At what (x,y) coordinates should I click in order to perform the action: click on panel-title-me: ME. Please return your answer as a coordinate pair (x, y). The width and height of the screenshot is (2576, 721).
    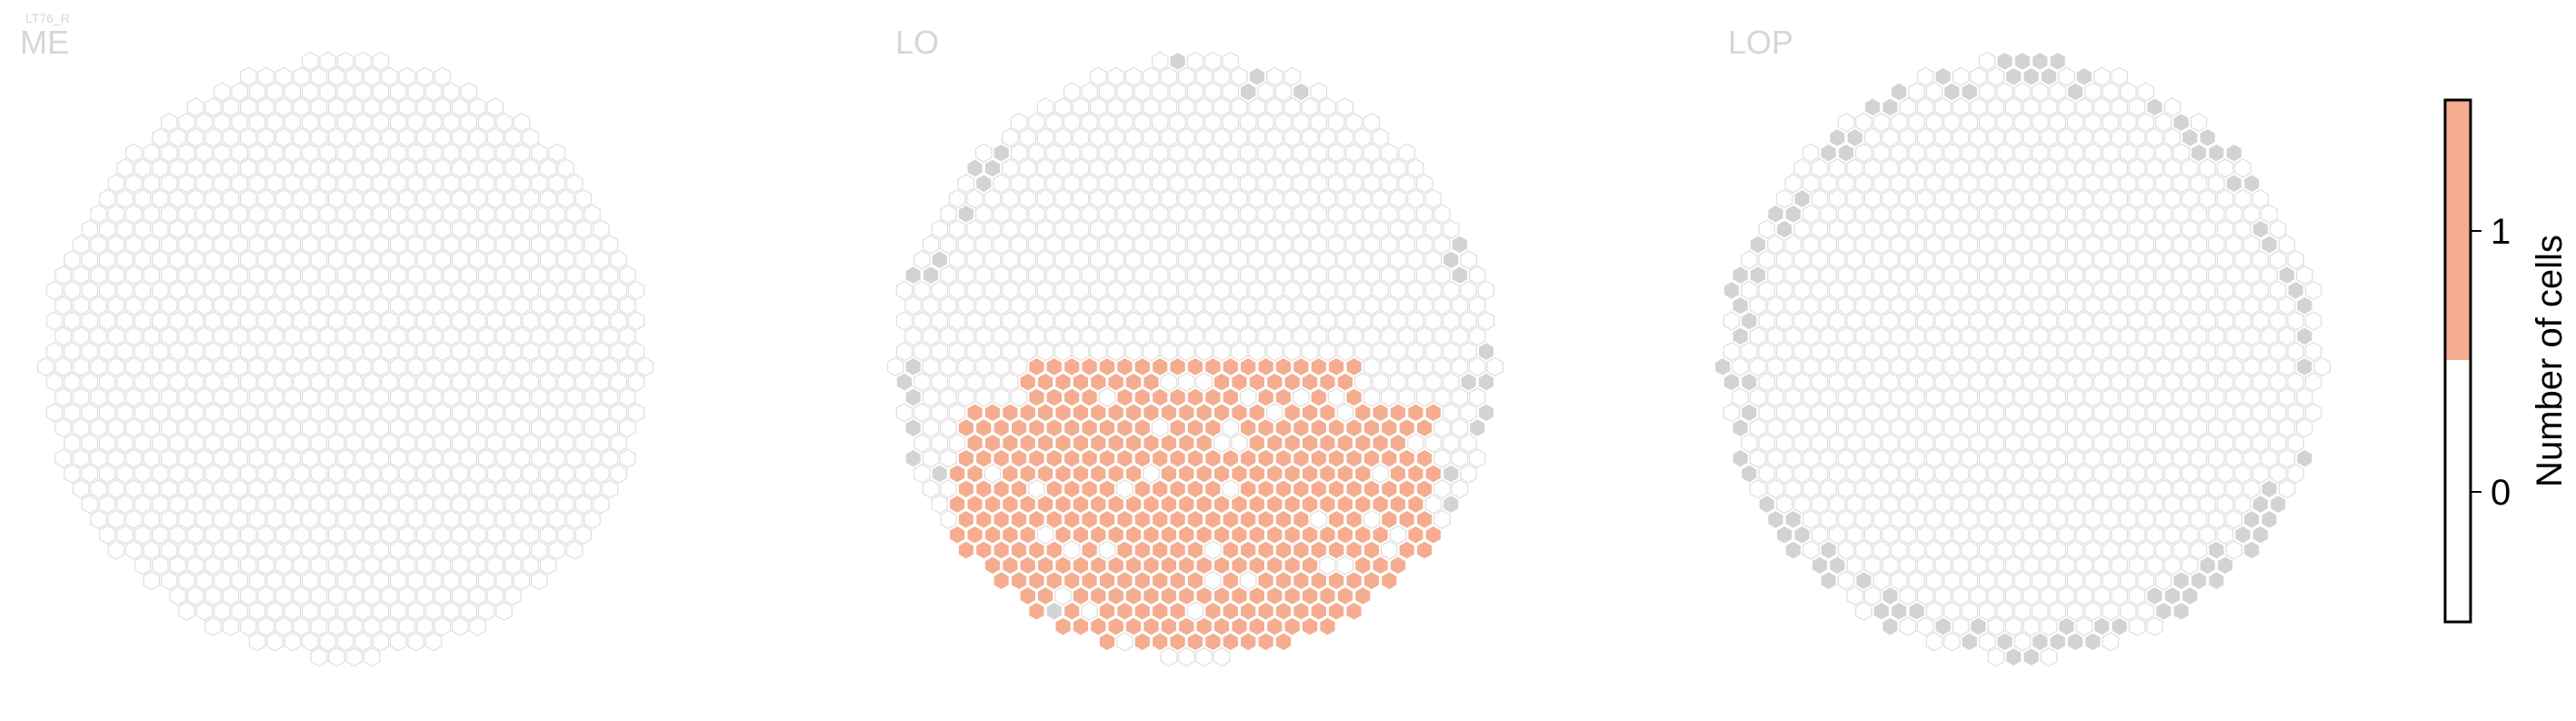
    Looking at the image, I should click on (44, 42).